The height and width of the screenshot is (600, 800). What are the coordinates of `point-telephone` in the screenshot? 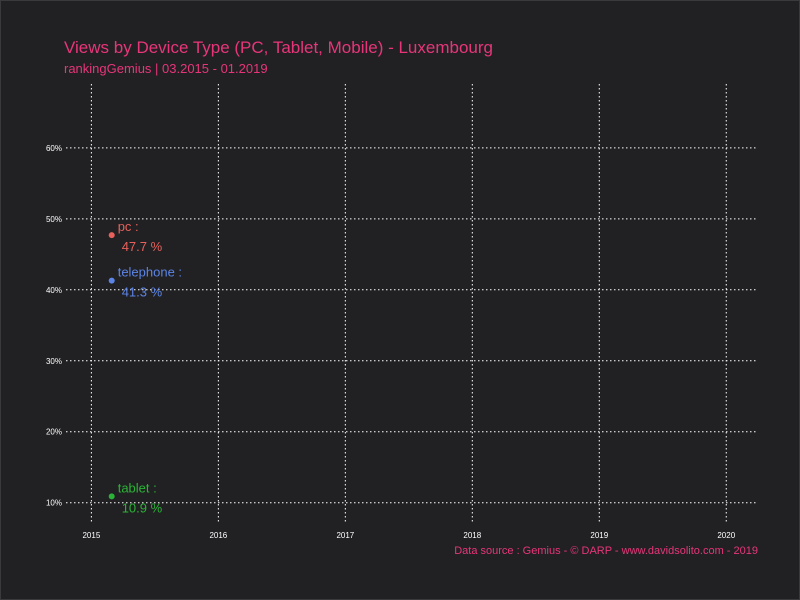 It's located at (111, 280).